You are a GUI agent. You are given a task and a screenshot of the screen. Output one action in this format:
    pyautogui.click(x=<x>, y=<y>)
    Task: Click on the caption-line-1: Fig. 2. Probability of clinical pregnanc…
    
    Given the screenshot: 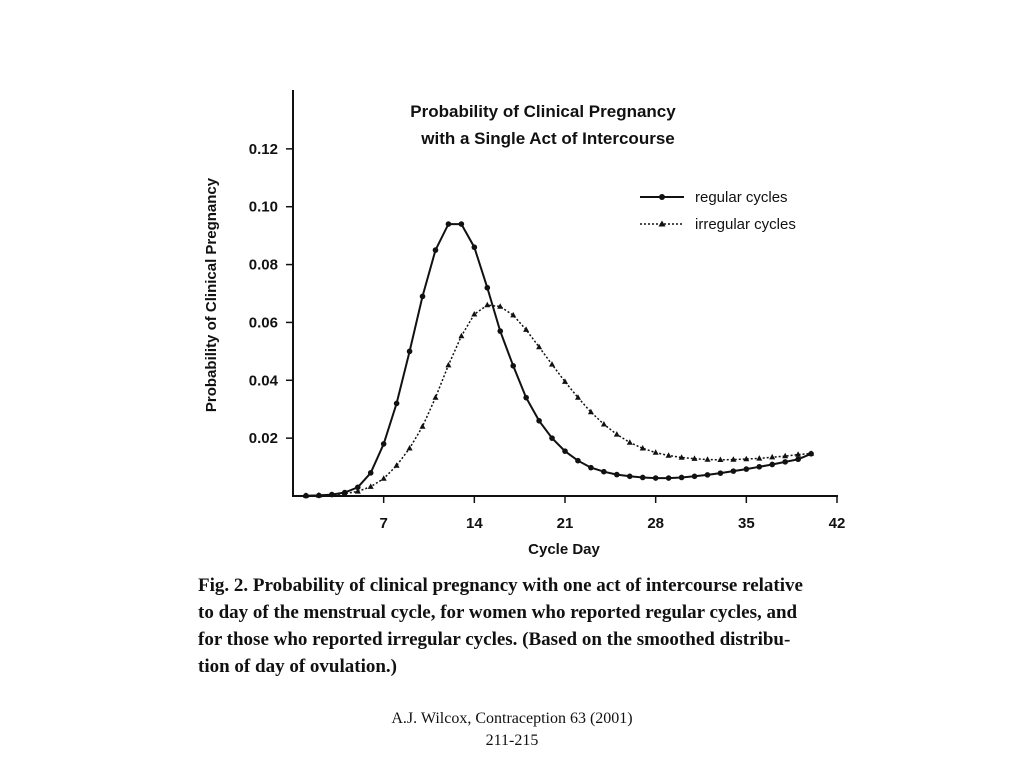 What is the action you would take?
    pyautogui.click(x=500, y=585)
    